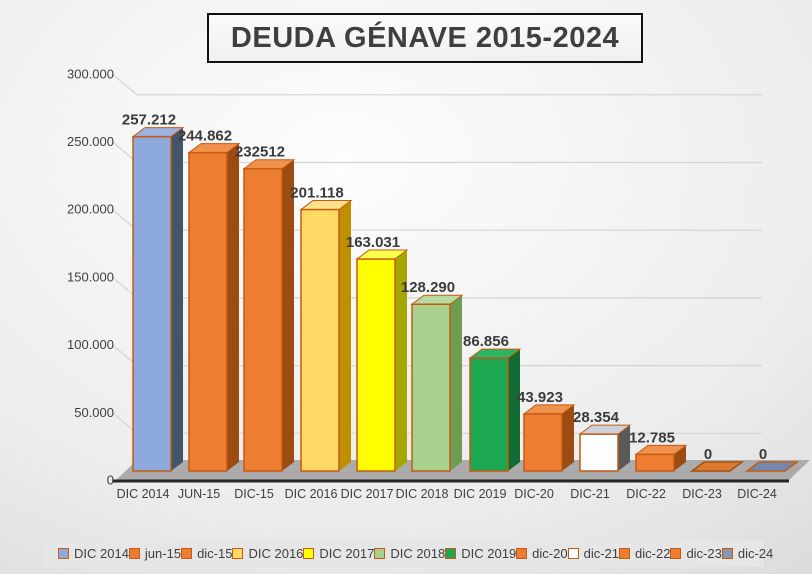  I want to click on legend-item-dic-2014: DIC 2014, so click(93, 553).